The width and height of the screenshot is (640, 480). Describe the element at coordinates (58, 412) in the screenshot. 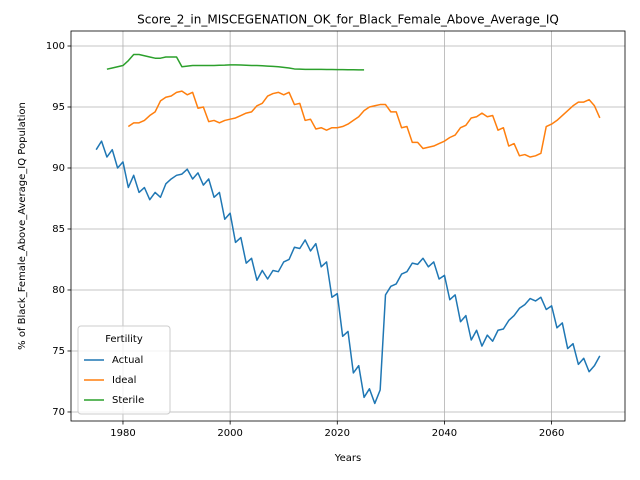

I see `y-tick-label: 70` at that location.